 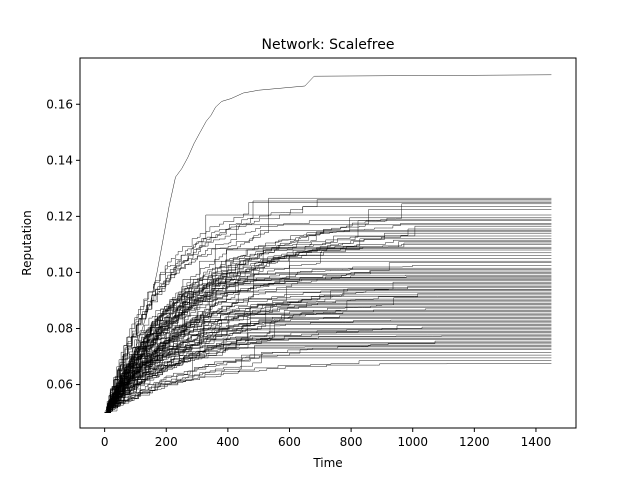 I want to click on y-axis-label: Reputation, so click(x=27, y=242).